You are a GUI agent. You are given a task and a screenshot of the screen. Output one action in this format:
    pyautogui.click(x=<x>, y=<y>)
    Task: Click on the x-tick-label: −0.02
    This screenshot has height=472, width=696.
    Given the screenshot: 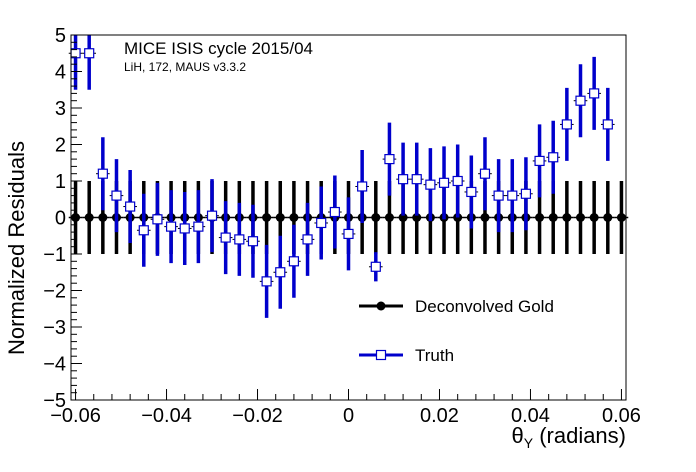 What is the action you would take?
    pyautogui.click(x=257, y=416)
    